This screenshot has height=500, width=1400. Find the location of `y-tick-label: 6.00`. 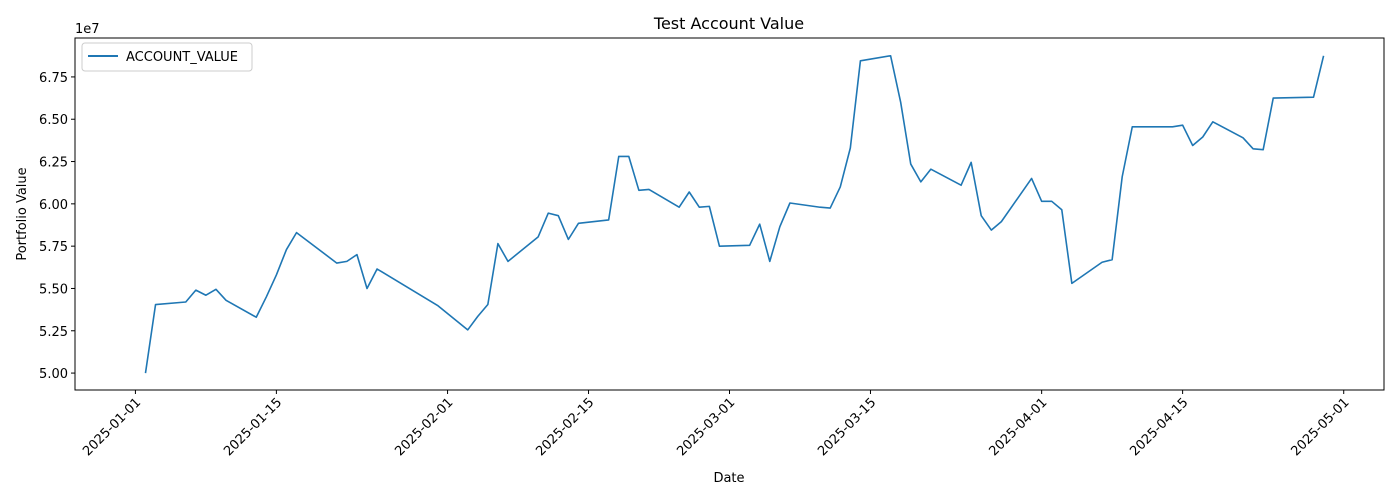

y-tick-label: 6.00 is located at coordinates (53, 205).